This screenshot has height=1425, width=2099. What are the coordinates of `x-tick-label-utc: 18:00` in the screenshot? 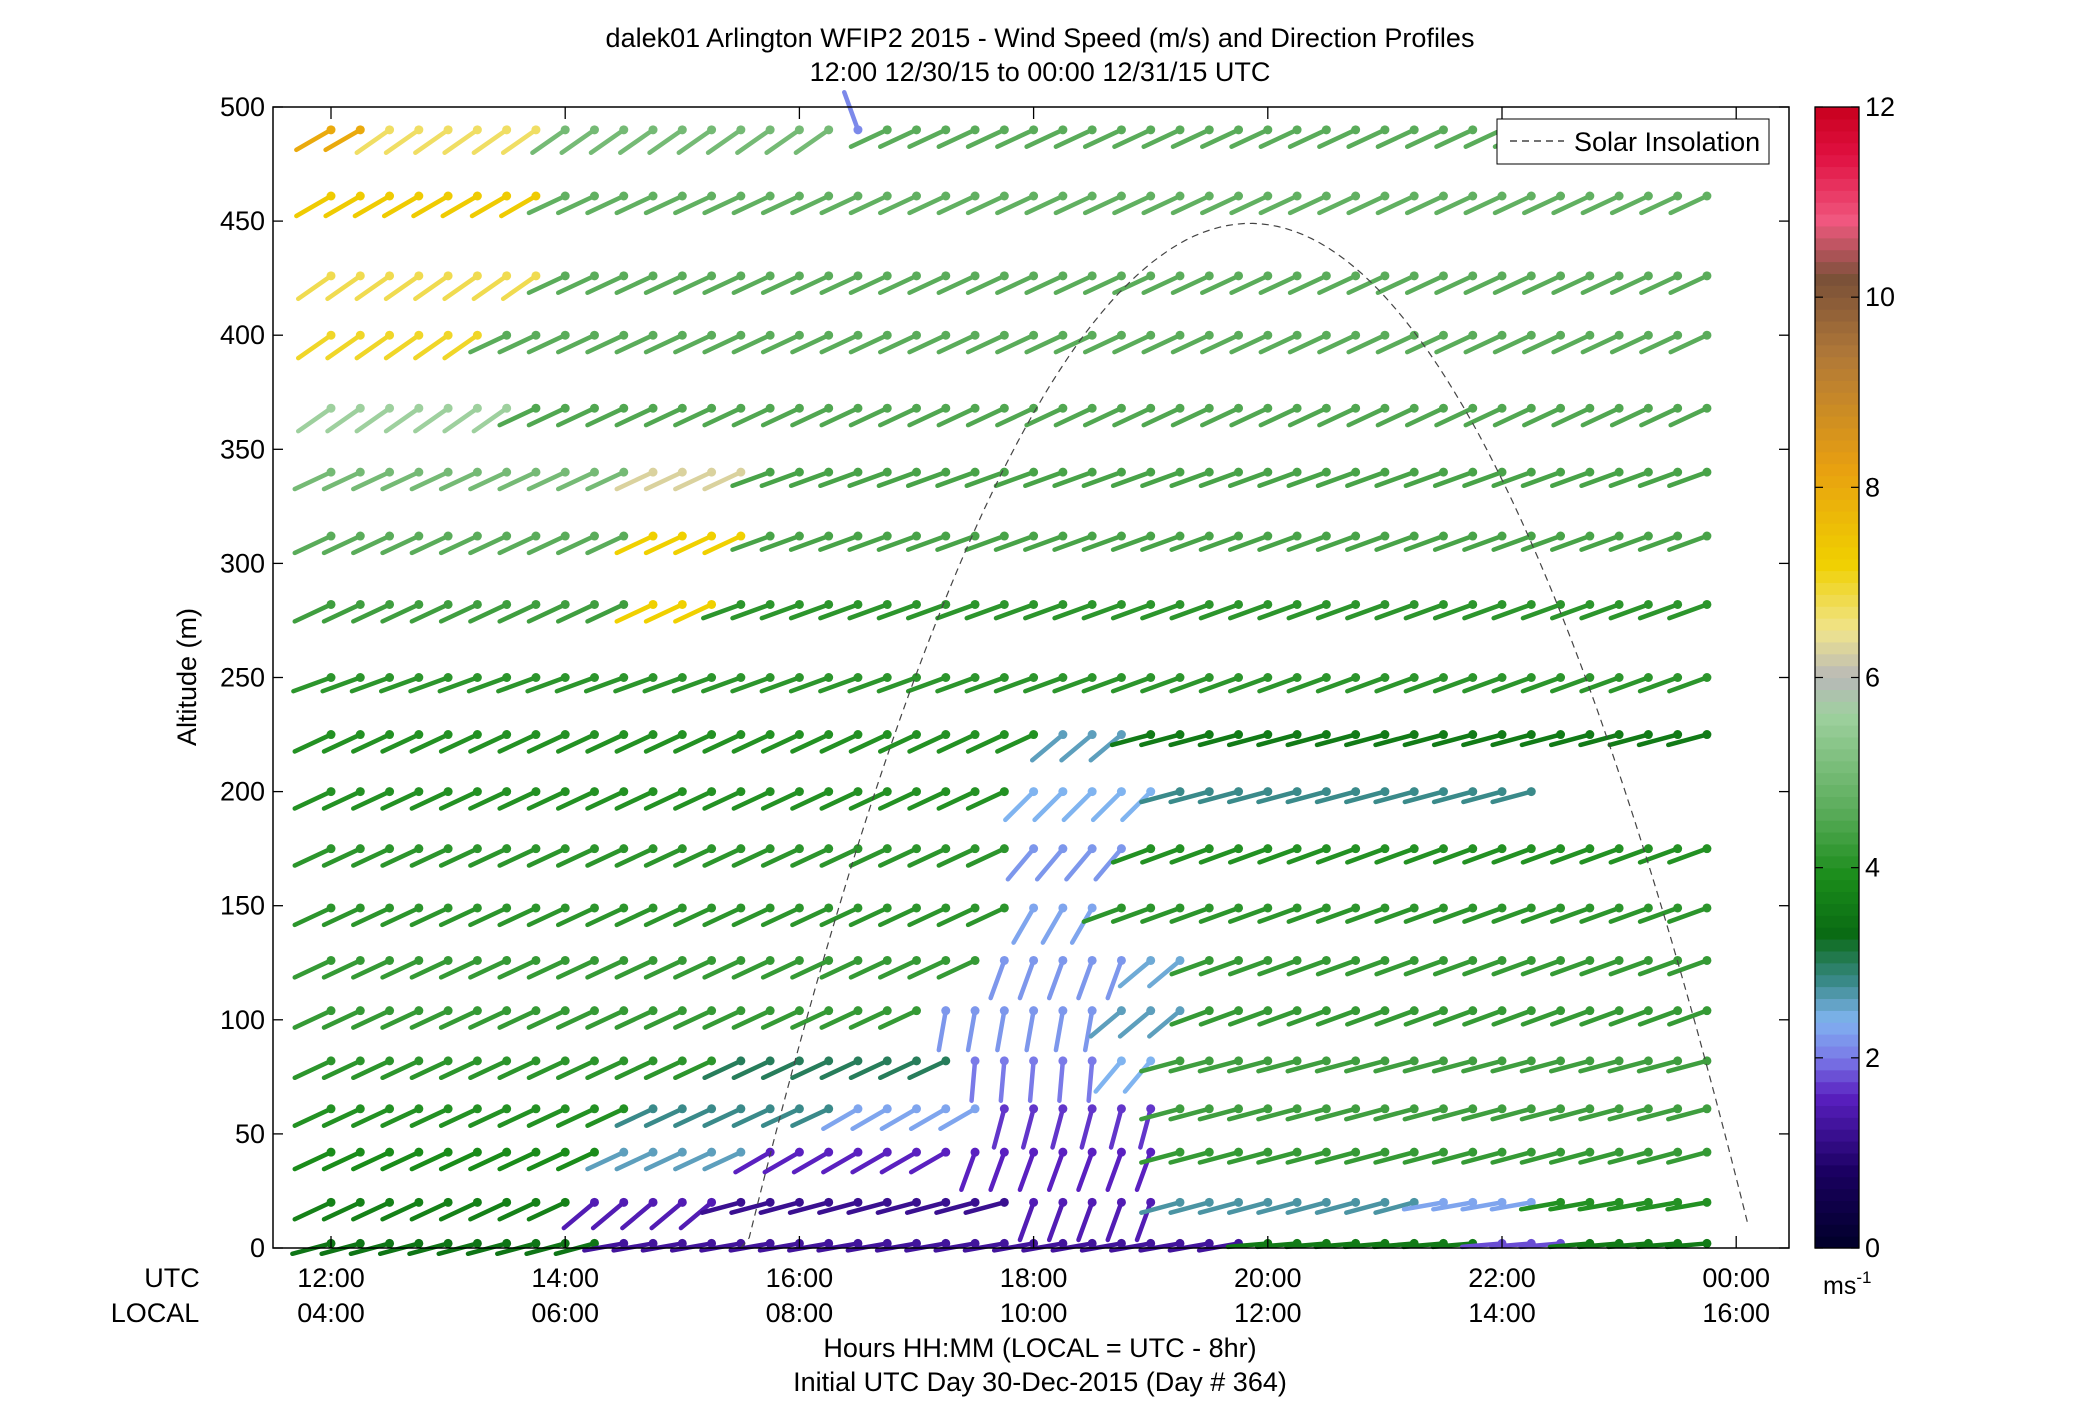 It's located at (1034, 1278).